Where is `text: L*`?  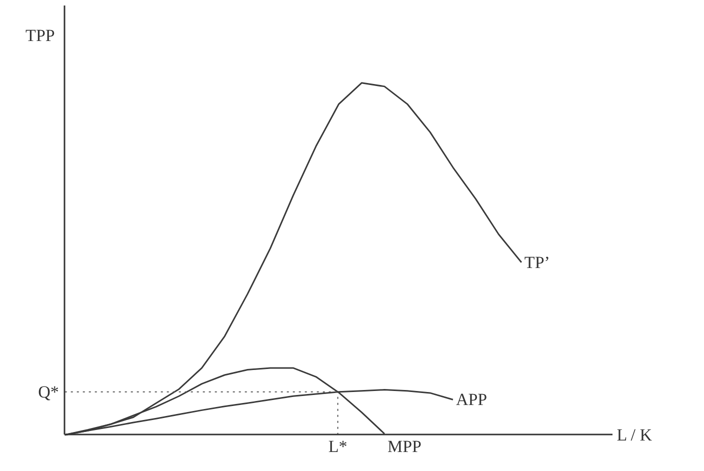
text: L* is located at coordinates (338, 446).